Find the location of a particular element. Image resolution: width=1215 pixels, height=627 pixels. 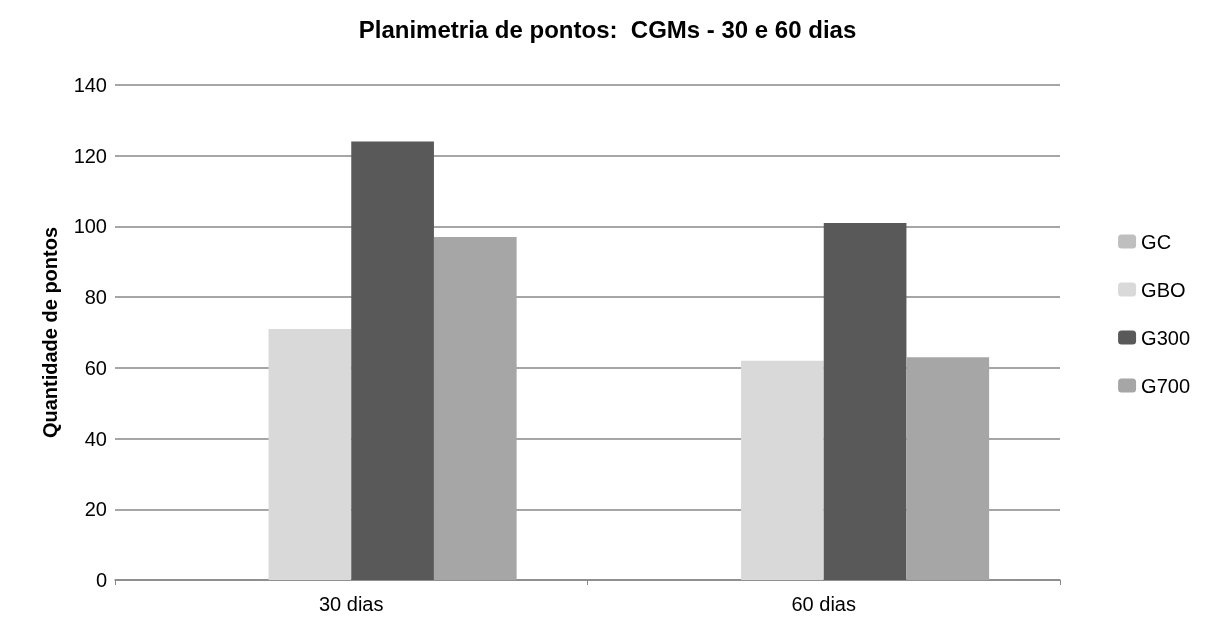

y-tick-label: 80 is located at coordinates (95, 297).